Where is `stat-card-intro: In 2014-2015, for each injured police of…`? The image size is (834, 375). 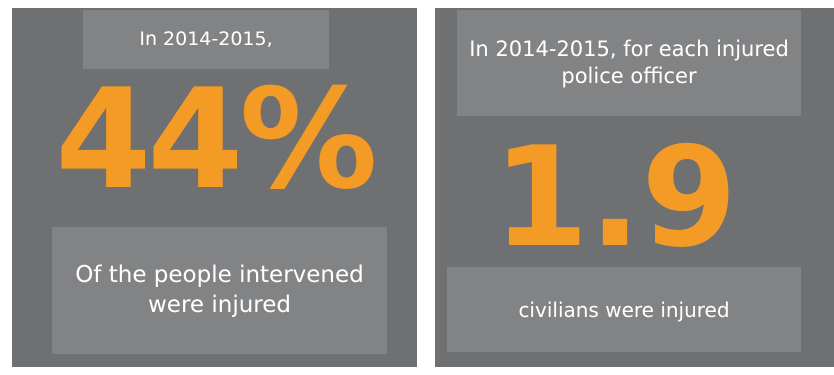
stat-card-intro: In 2014-2015, for each injured police of… is located at coordinates (629, 63).